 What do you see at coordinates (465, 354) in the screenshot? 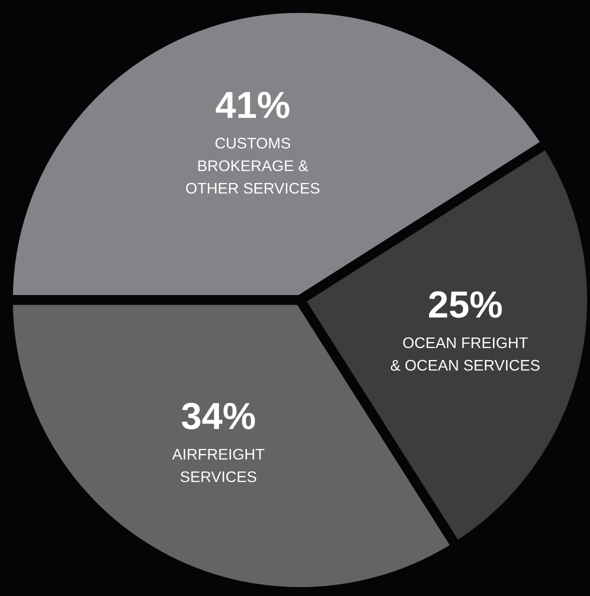
I see `slice-label: OCEAN FREIGHT & OCEAN SERVICES` at bounding box center [465, 354].